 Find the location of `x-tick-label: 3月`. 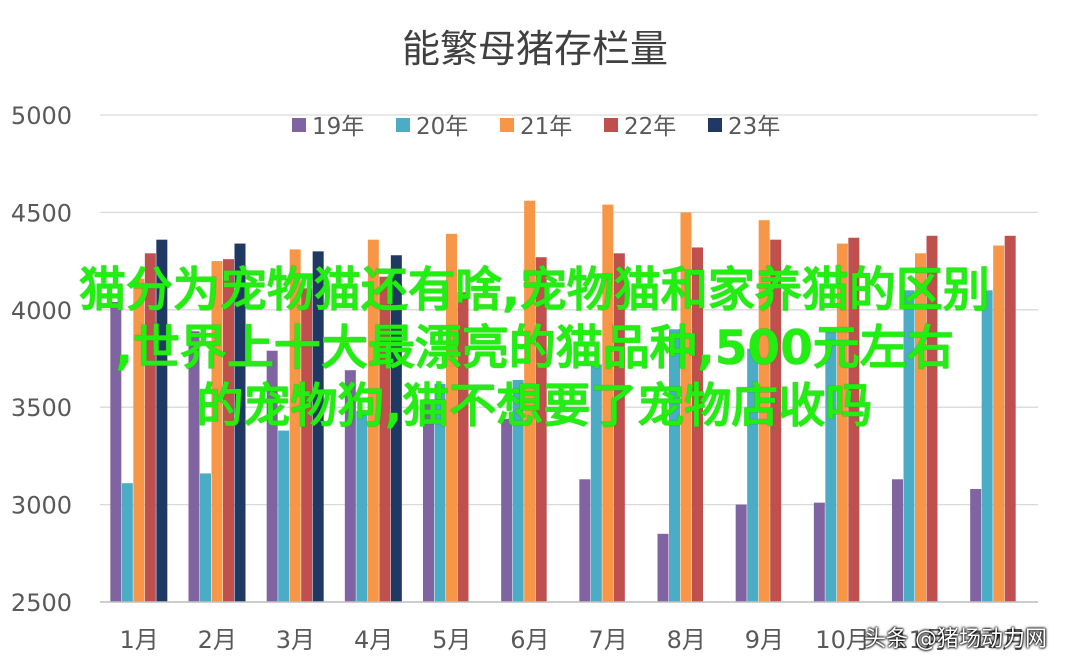

x-tick-label: 3月 is located at coordinates (295, 640).